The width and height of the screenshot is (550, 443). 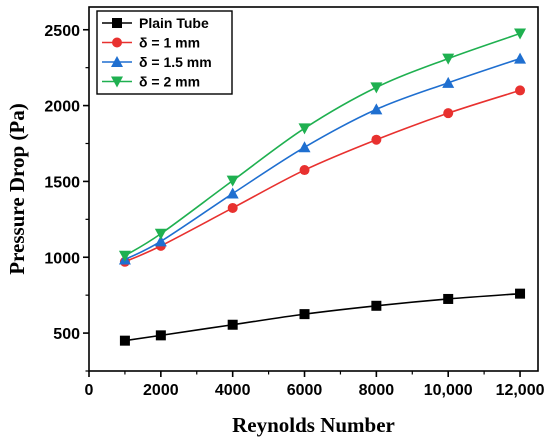 What do you see at coordinates (66, 334) in the screenshot?
I see `y-tick-label: 500` at bounding box center [66, 334].